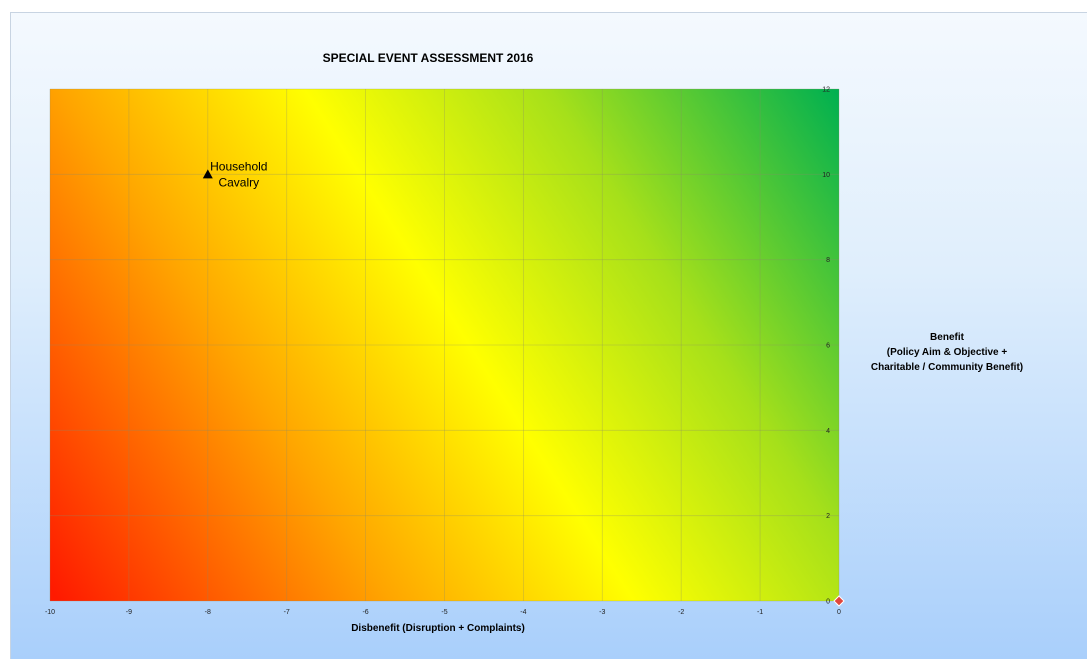 This screenshot has height=659, width=1087. What do you see at coordinates (947, 337) in the screenshot?
I see `y-axis-title-line-1: Benefit` at bounding box center [947, 337].